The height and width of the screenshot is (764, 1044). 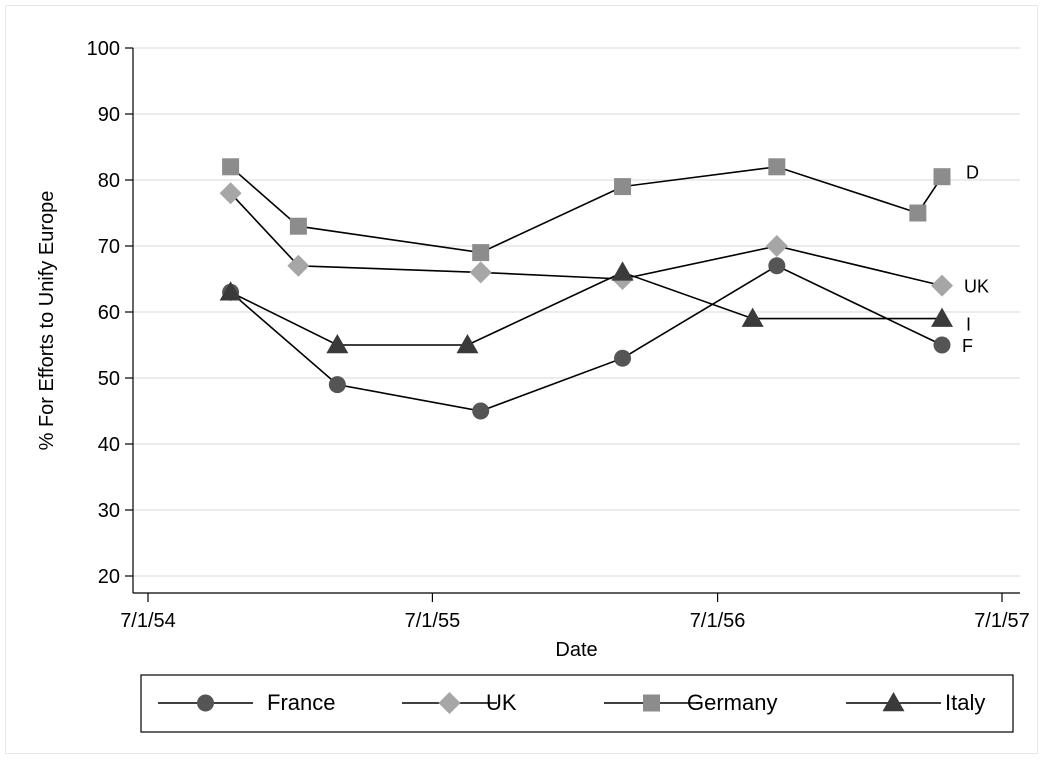 I want to click on series-line-italy, so click(x=586, y=308).